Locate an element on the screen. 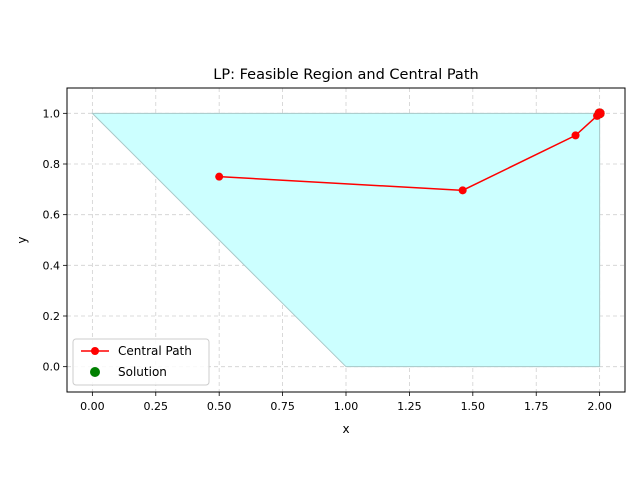 The image size is (640, 480). x-tick-label: 1.25 is located at coordinates (409, 406).